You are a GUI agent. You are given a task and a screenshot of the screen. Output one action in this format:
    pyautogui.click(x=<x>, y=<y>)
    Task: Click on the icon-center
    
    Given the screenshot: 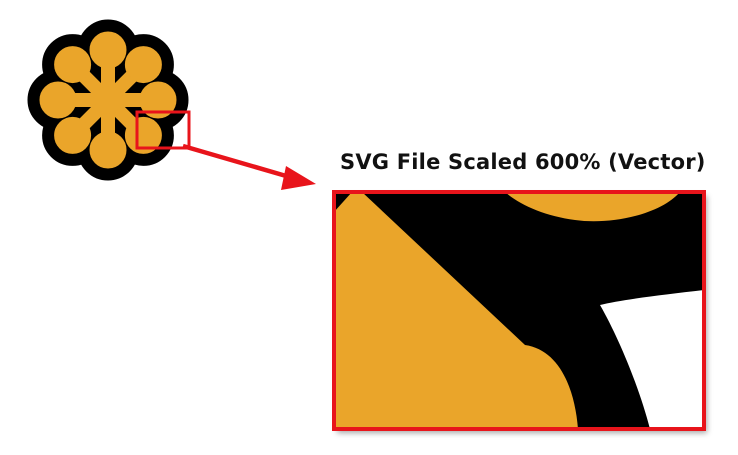 What is the action you would take?
    pyautogui.click(x=108, y=100)
    